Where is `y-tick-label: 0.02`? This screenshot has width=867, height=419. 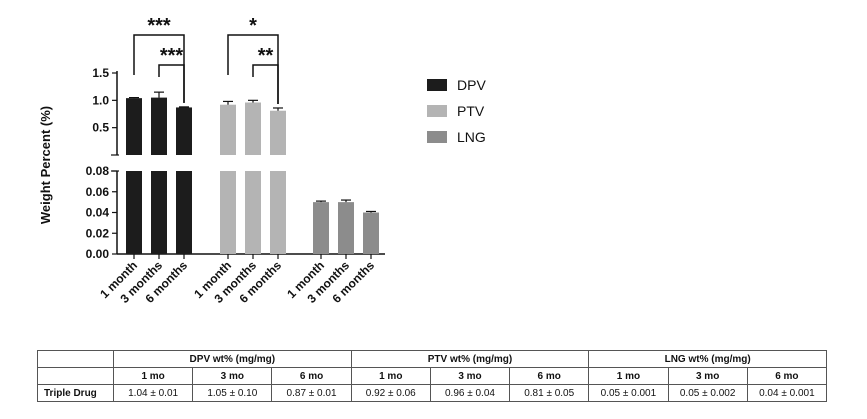
y-tick-label: 0.02 is located at coordinates (98, 233).